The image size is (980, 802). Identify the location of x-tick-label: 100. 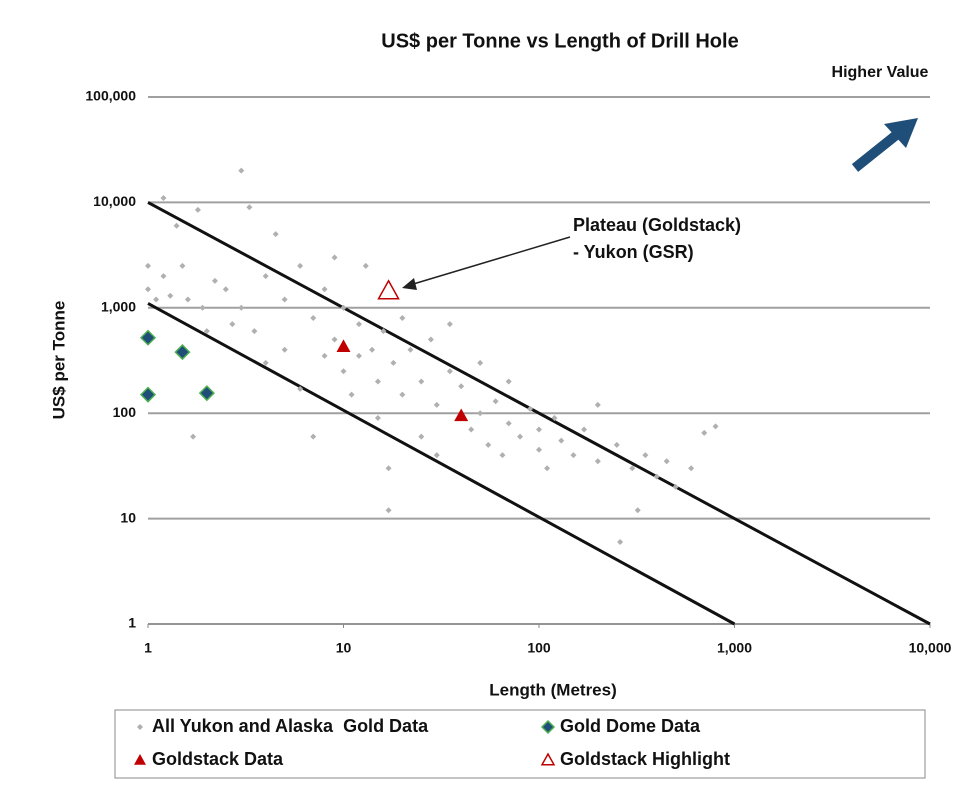
(539, 648).